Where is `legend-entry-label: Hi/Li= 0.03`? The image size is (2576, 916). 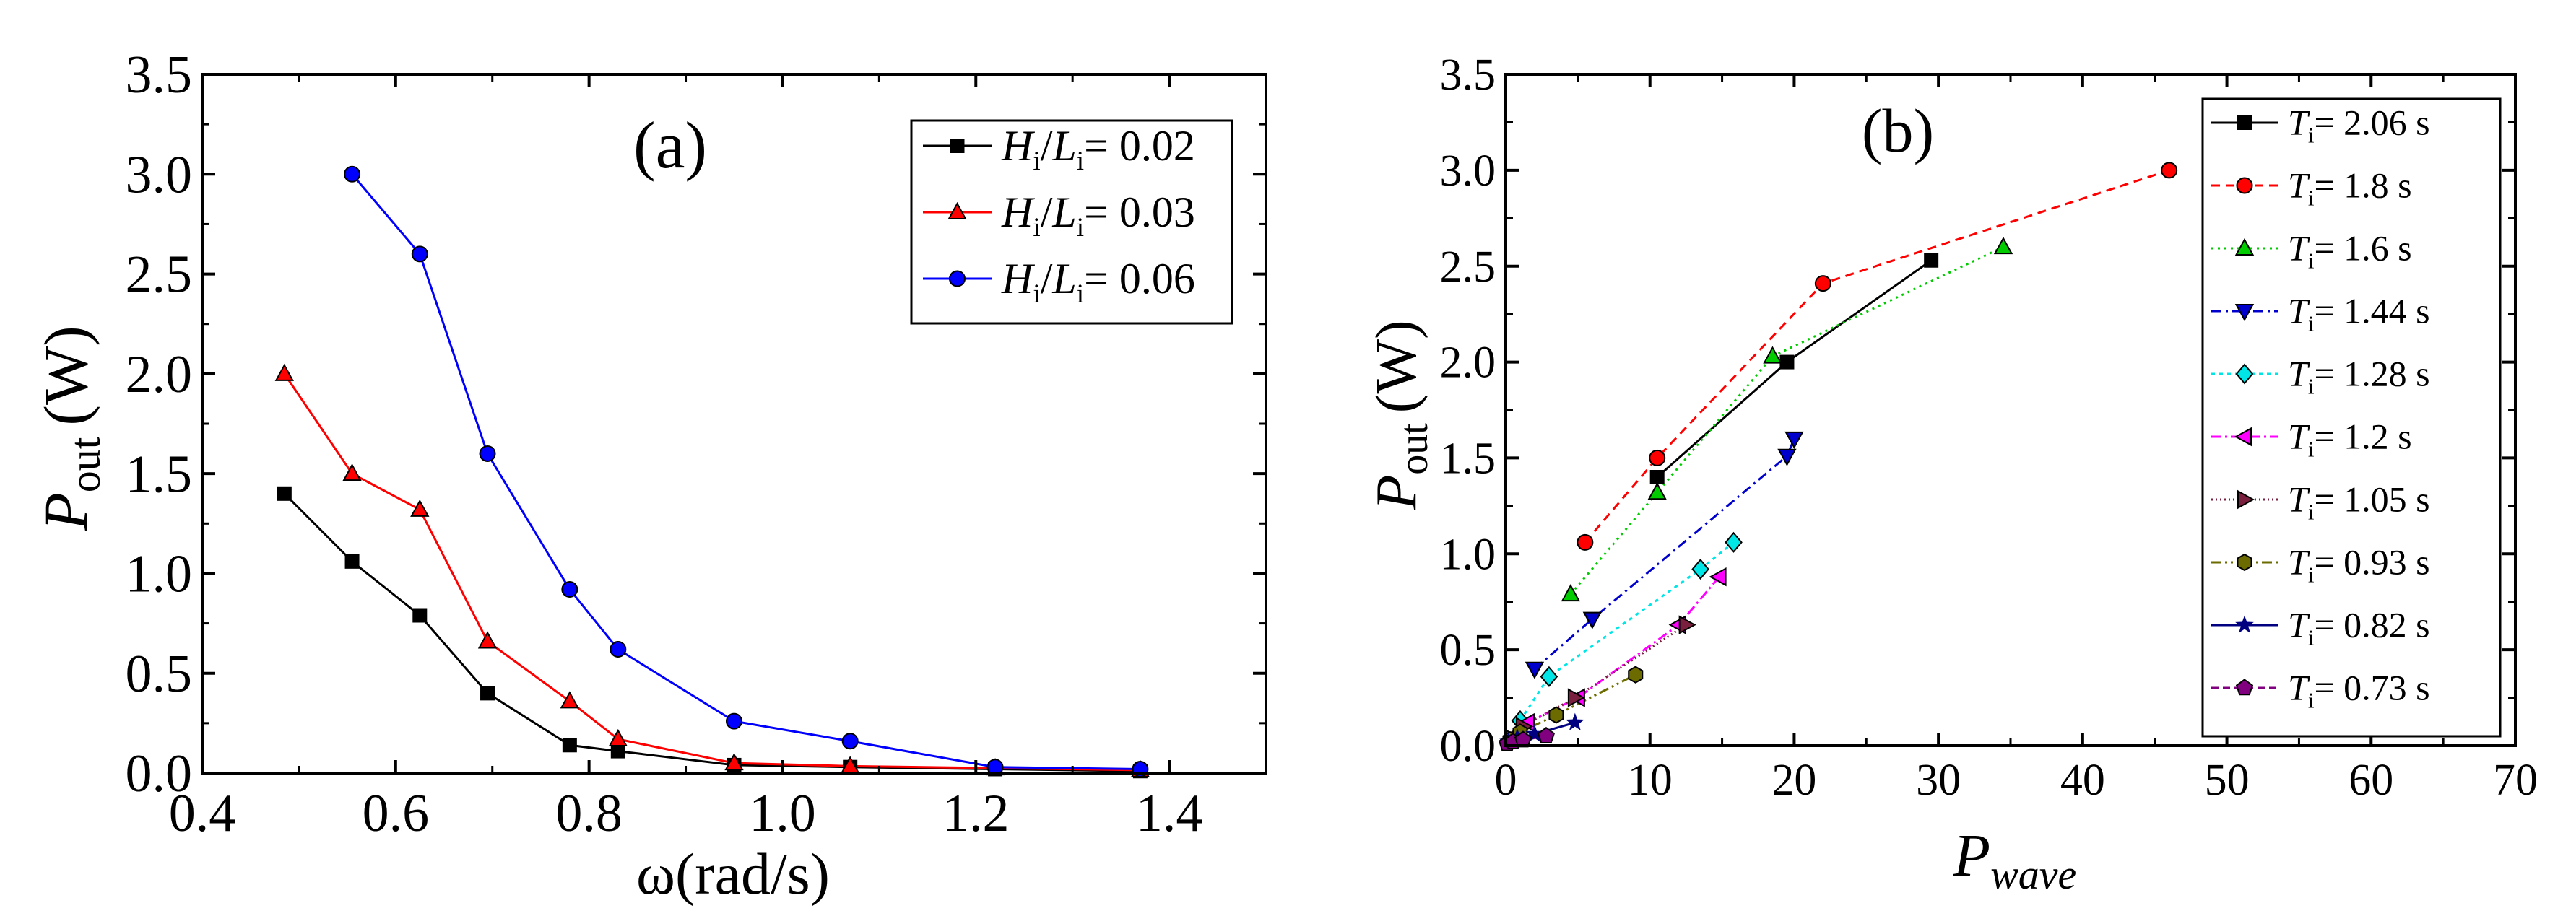
legend-entry-label: Hi/Li= 0.03 is located at coordinates (1098, 216).